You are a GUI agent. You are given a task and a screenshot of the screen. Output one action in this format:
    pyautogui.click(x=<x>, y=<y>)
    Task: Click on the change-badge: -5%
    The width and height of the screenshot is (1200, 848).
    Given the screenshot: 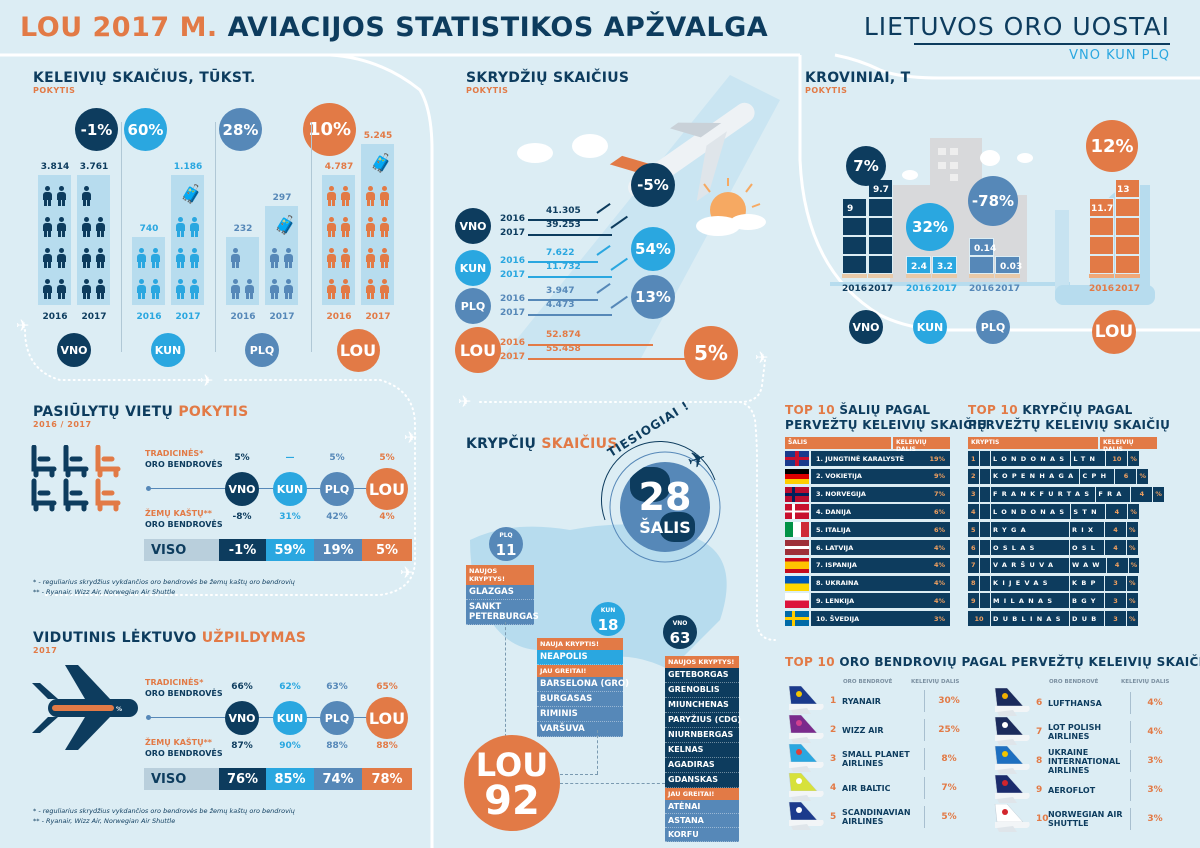 What is the action you would take?
    pyautogui.click(x=653, y=185)
    